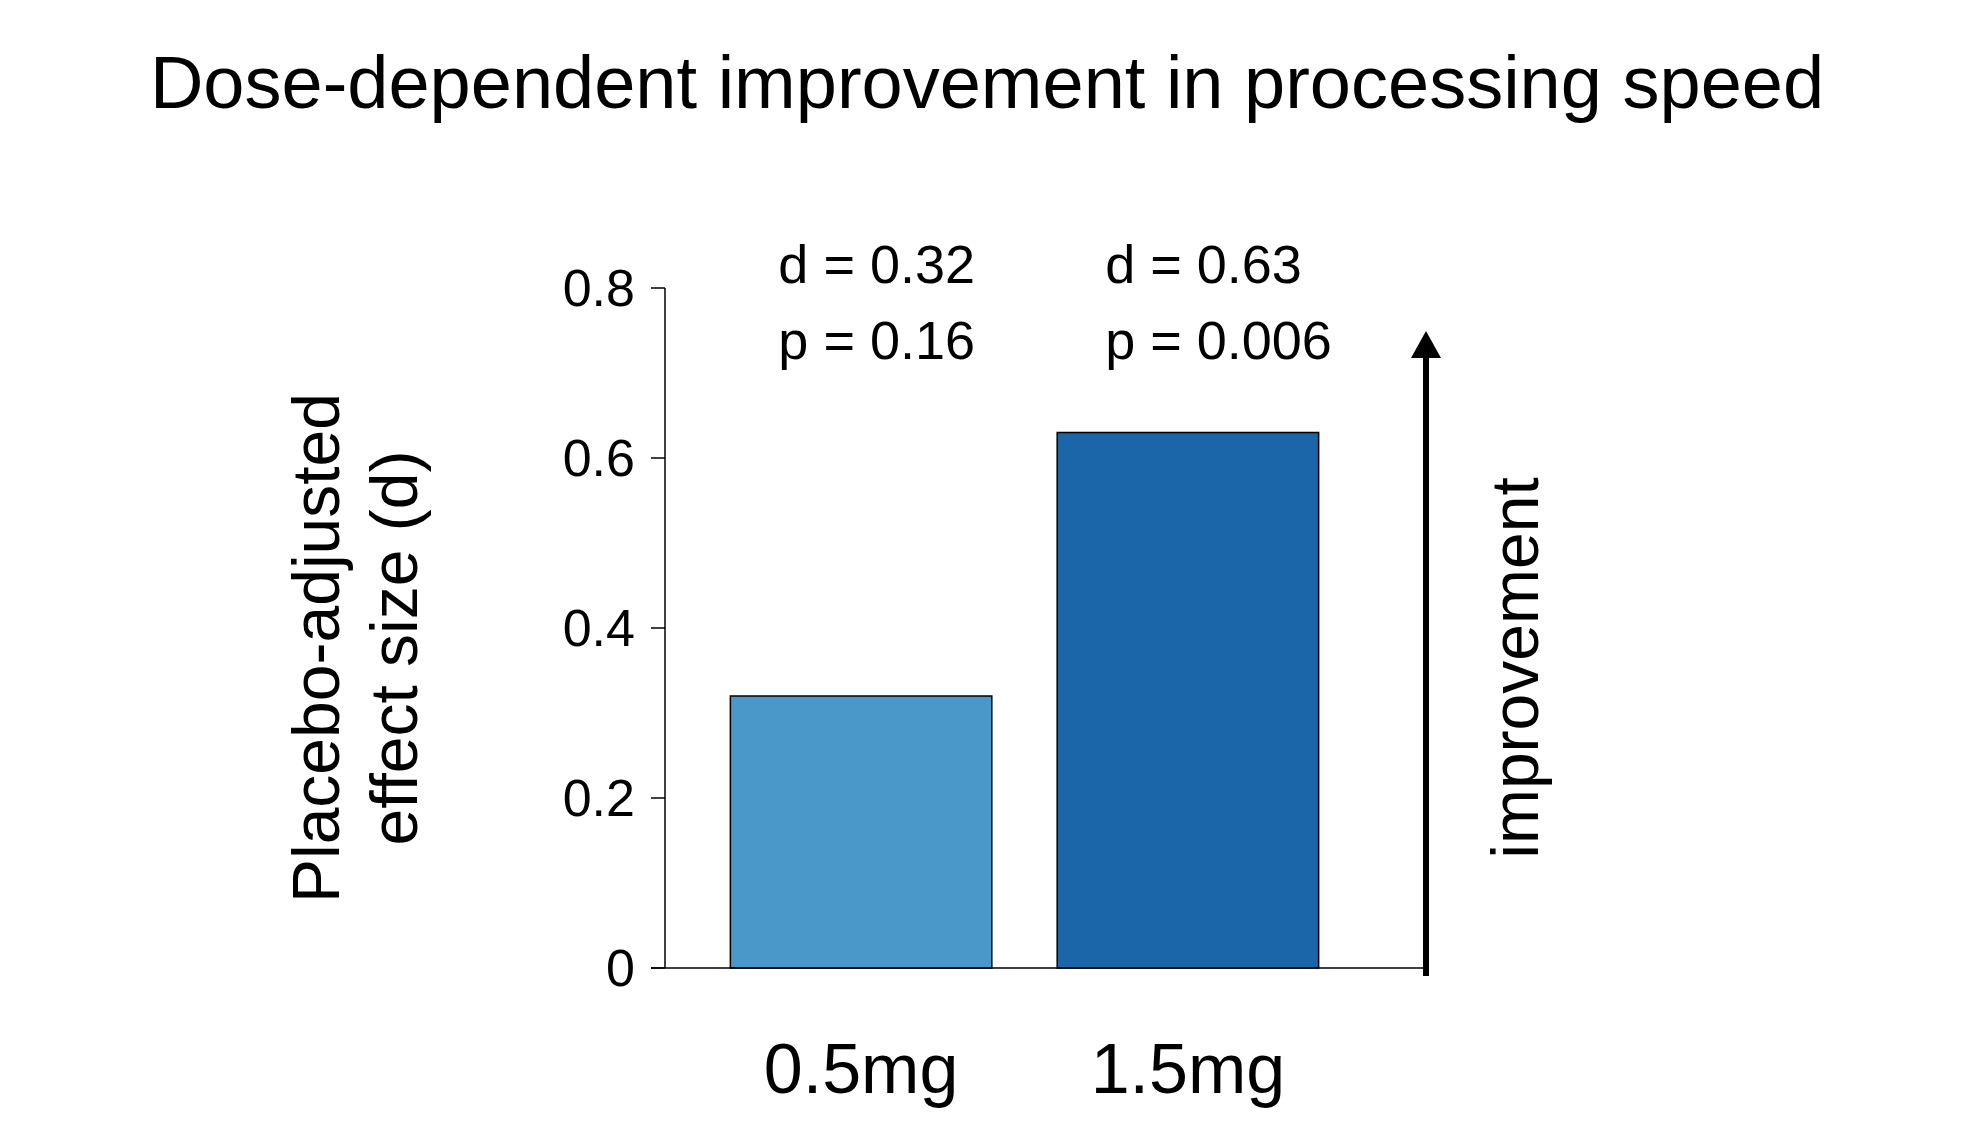  Describe the element at coordinates (987, 82) in the screenshot. I see `chart-title: Dose-dependent improvement in processing speed` at that location.